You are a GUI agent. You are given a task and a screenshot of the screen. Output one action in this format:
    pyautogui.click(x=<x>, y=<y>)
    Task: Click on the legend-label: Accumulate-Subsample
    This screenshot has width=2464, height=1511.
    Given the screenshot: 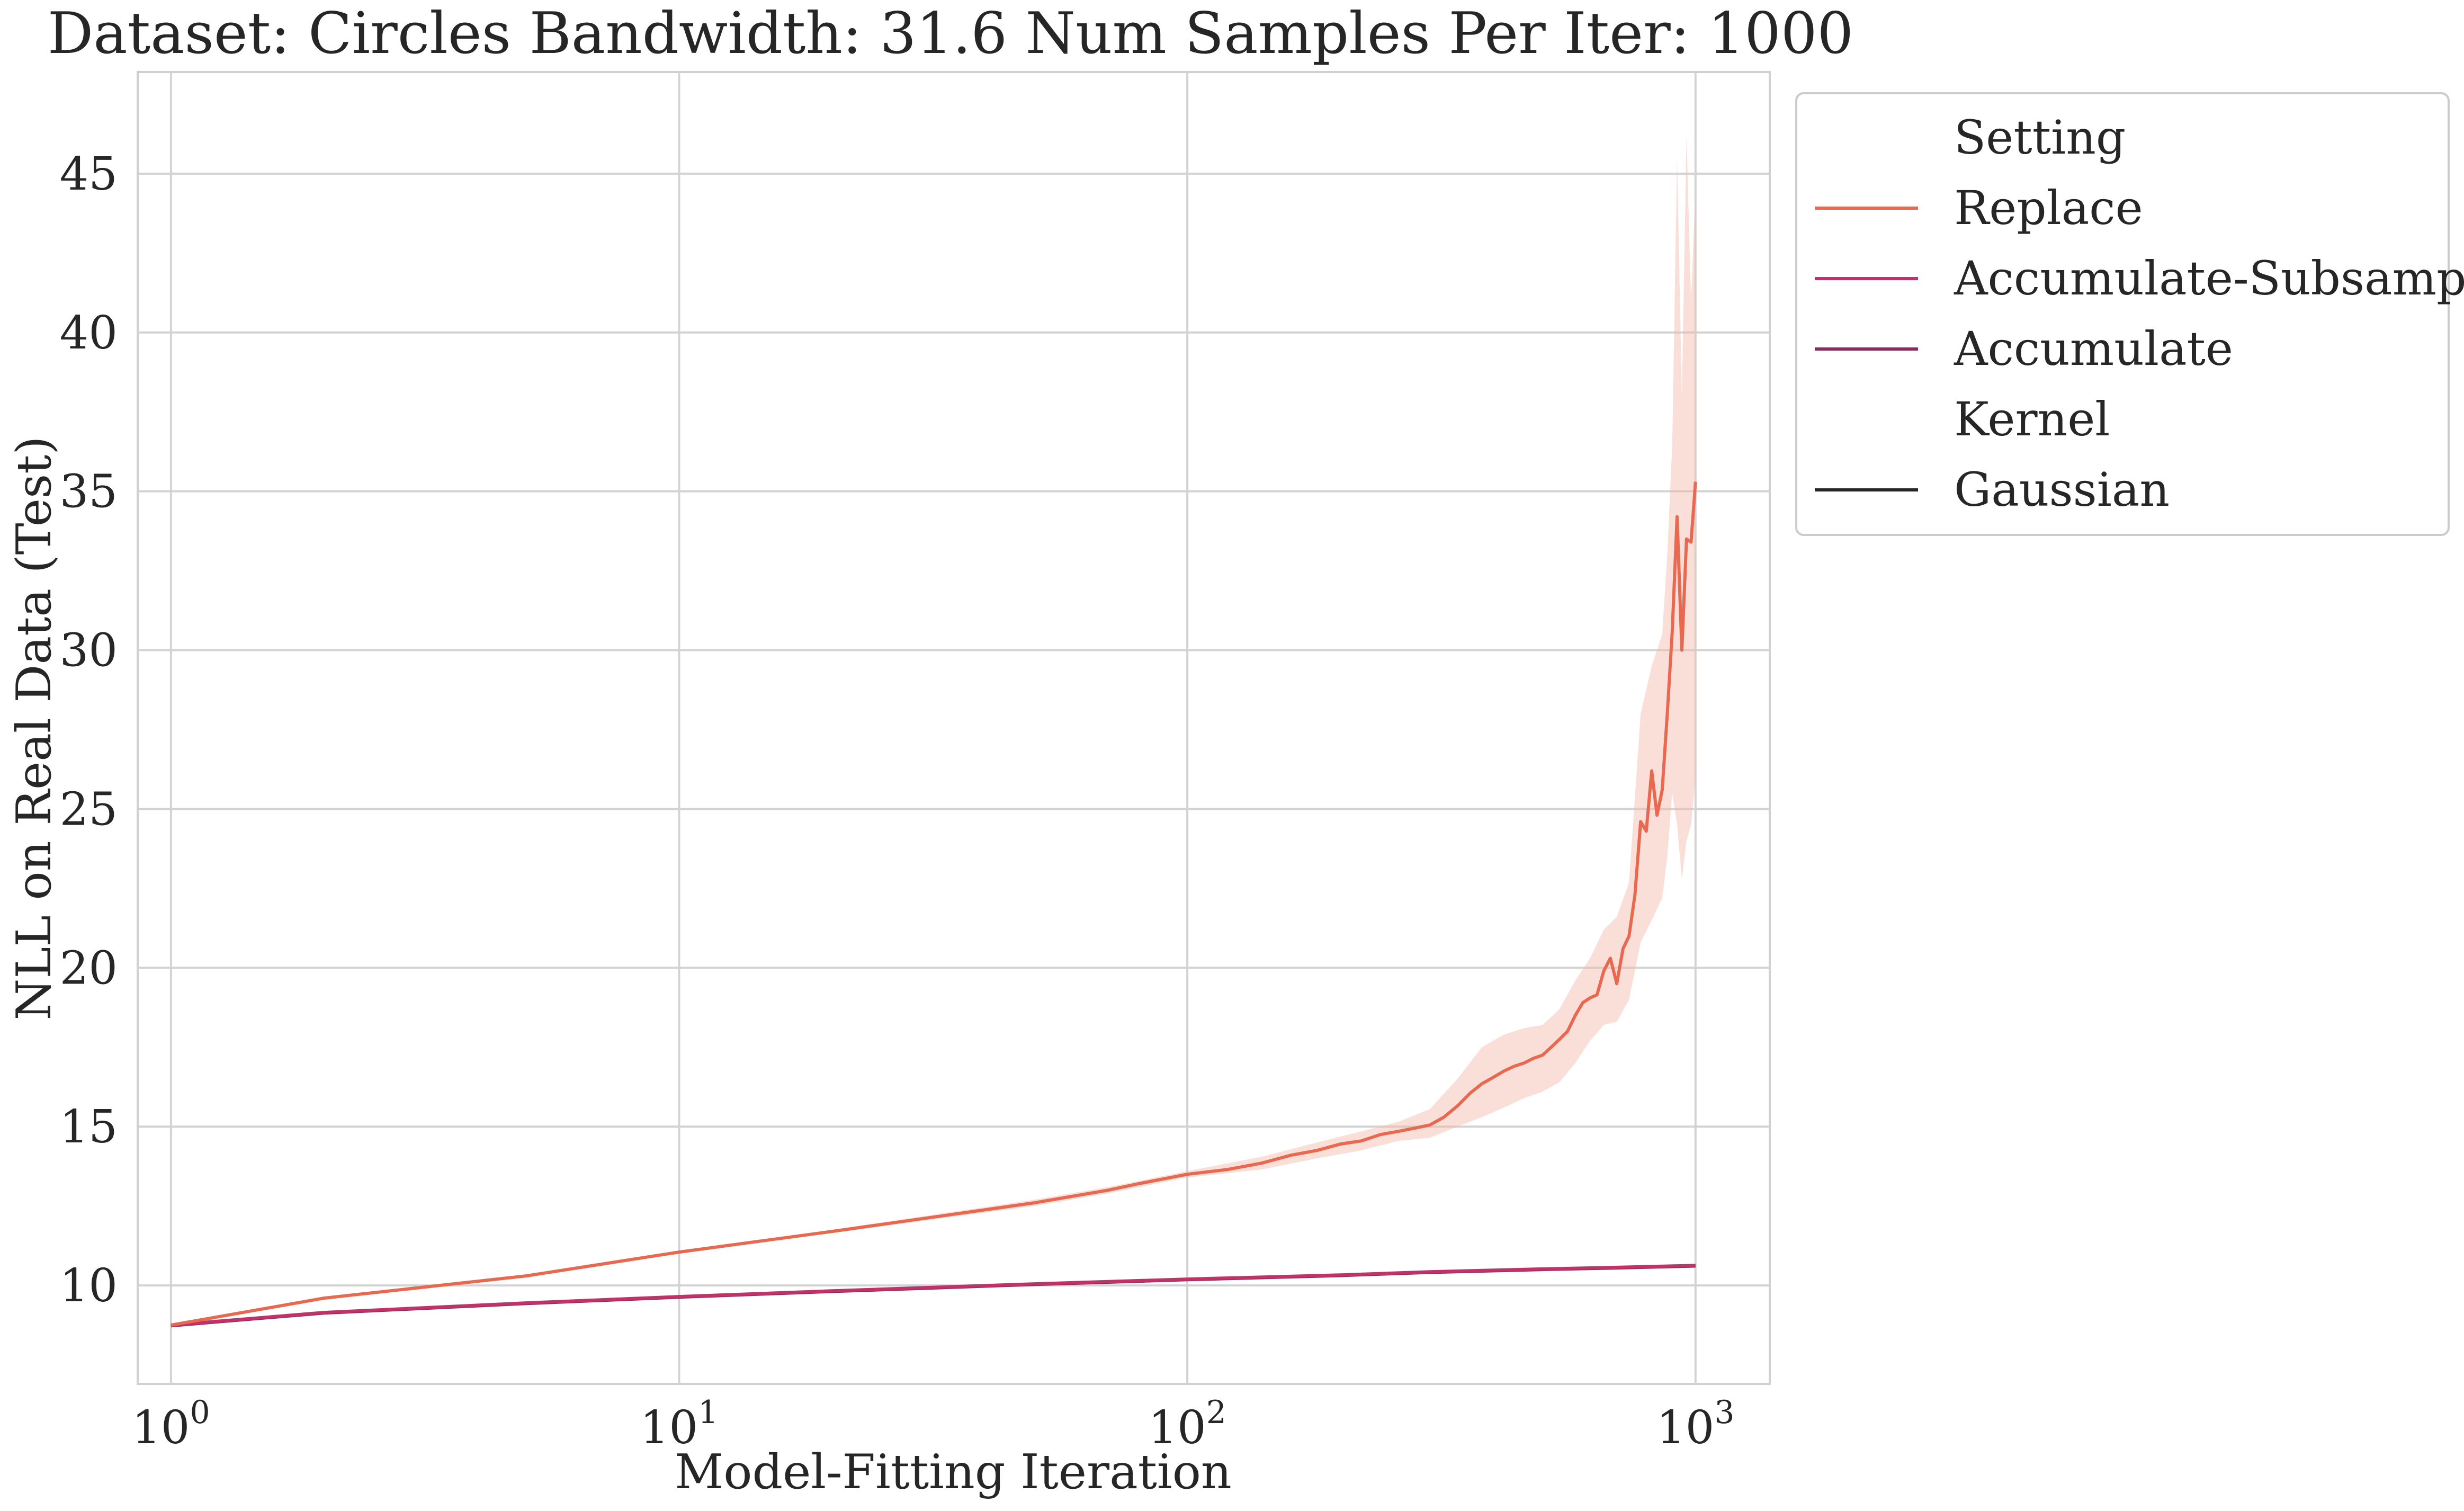 What is the action you would take?
    pyautogui.click(x=2209, y=278)
    